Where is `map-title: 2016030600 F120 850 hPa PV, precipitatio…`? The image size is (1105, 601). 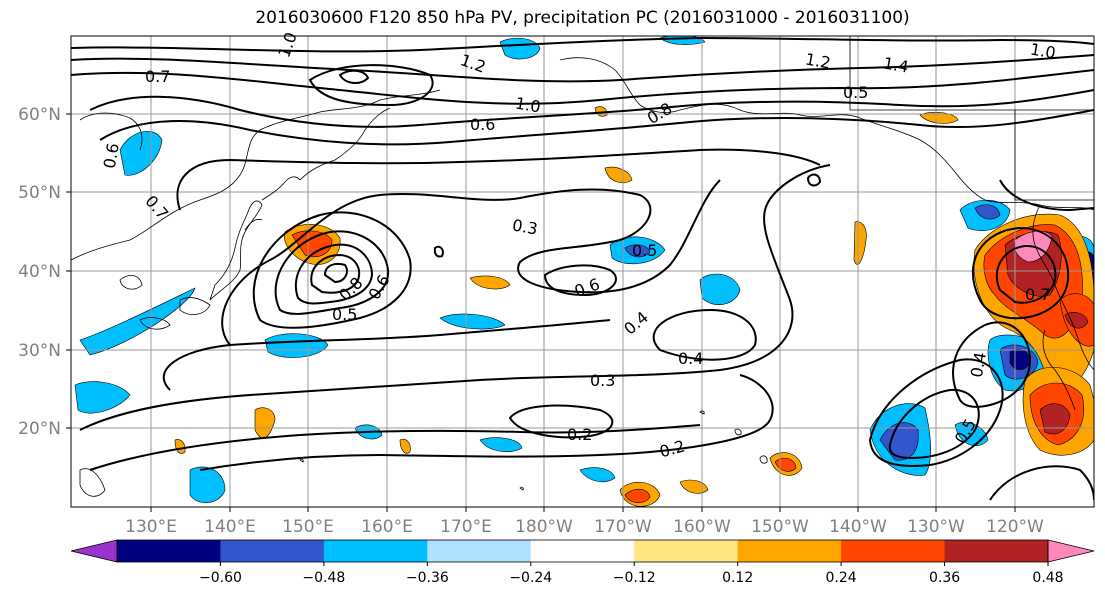 map-title: 2016030600 F120 850 hPa PV, precipitatio… is located at coordinates (582, 18).